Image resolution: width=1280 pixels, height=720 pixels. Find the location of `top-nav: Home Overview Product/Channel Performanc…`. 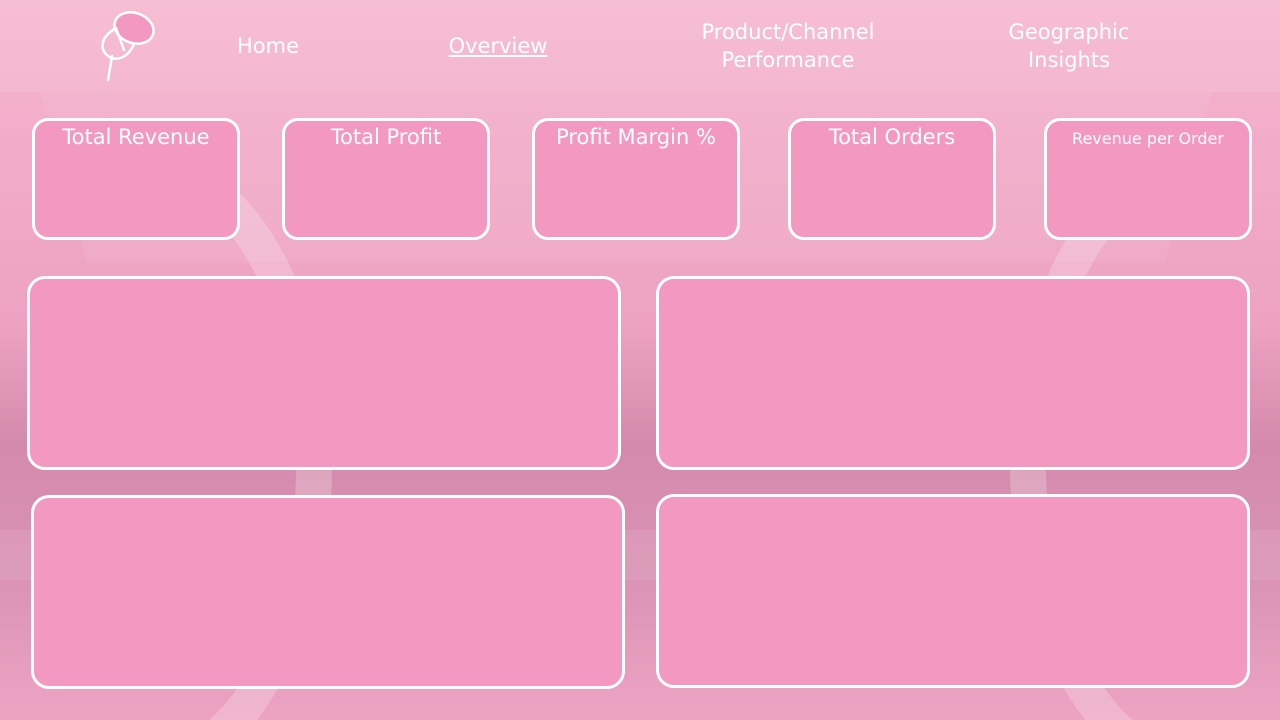

top-nav: Home Overview Product/Channel Performanc… is located at coordinates (640, 46).